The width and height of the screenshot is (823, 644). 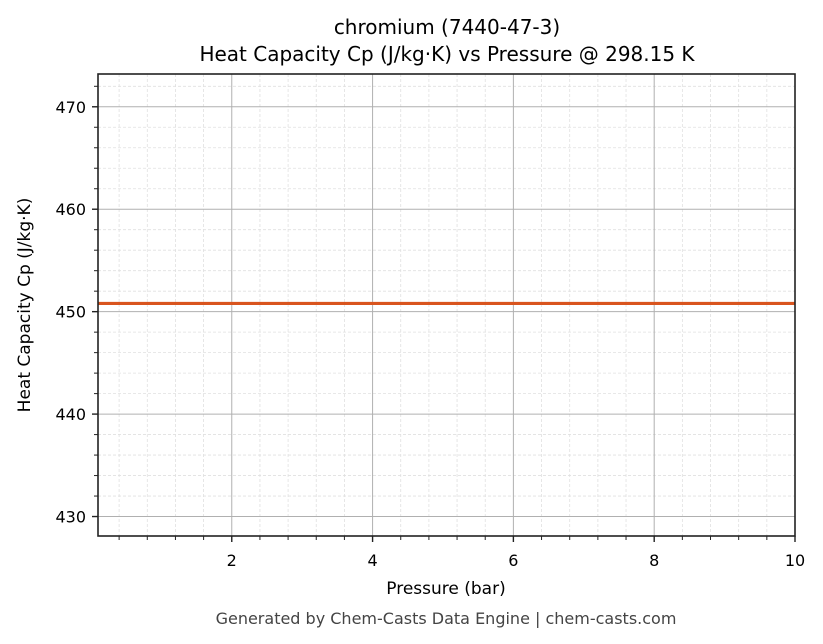 What do you see at coordinates (654, 560) in the screenshot?
I see `x-tick-label: 8` at bounding box center [654, 560].